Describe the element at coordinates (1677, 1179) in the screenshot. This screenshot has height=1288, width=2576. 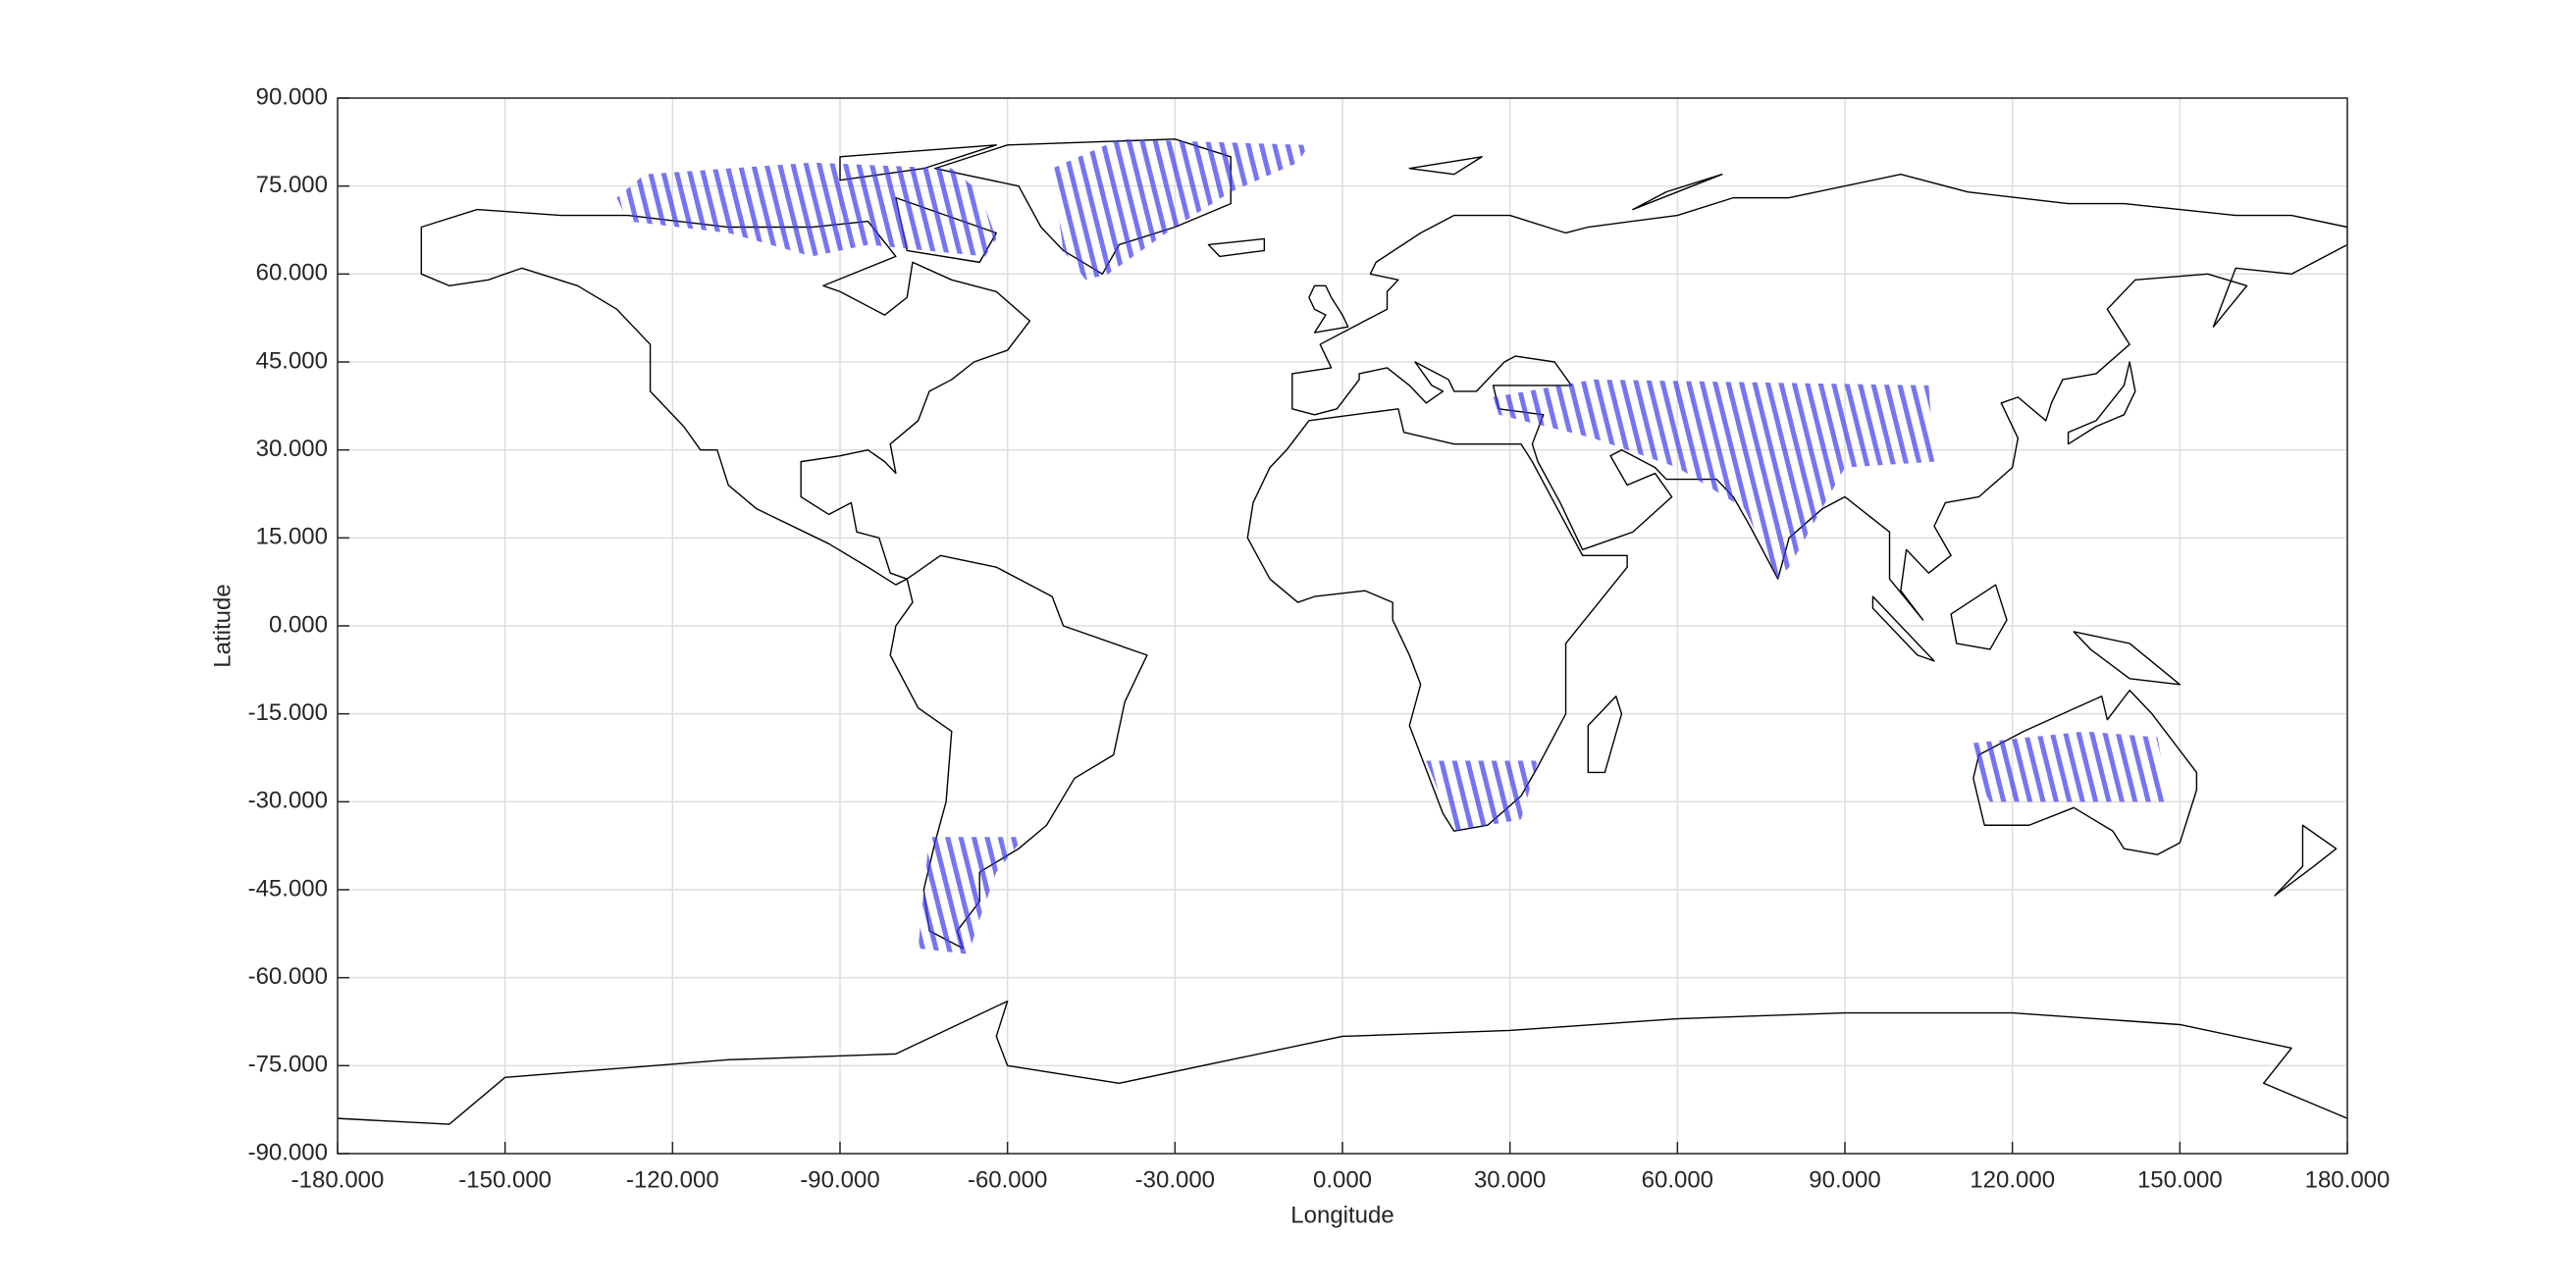
I see `x-tick-label: 60.000` at that location.